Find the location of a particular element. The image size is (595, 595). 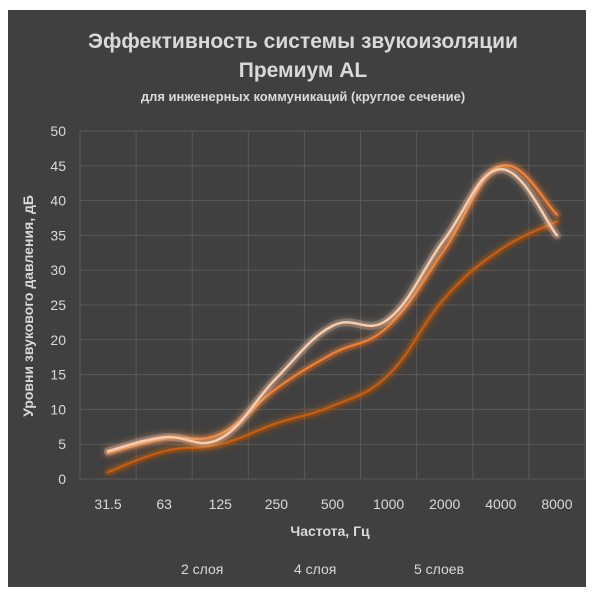

legend: 2 слоя 4 слоя 5 слоев is located at coordinates (297, 569).